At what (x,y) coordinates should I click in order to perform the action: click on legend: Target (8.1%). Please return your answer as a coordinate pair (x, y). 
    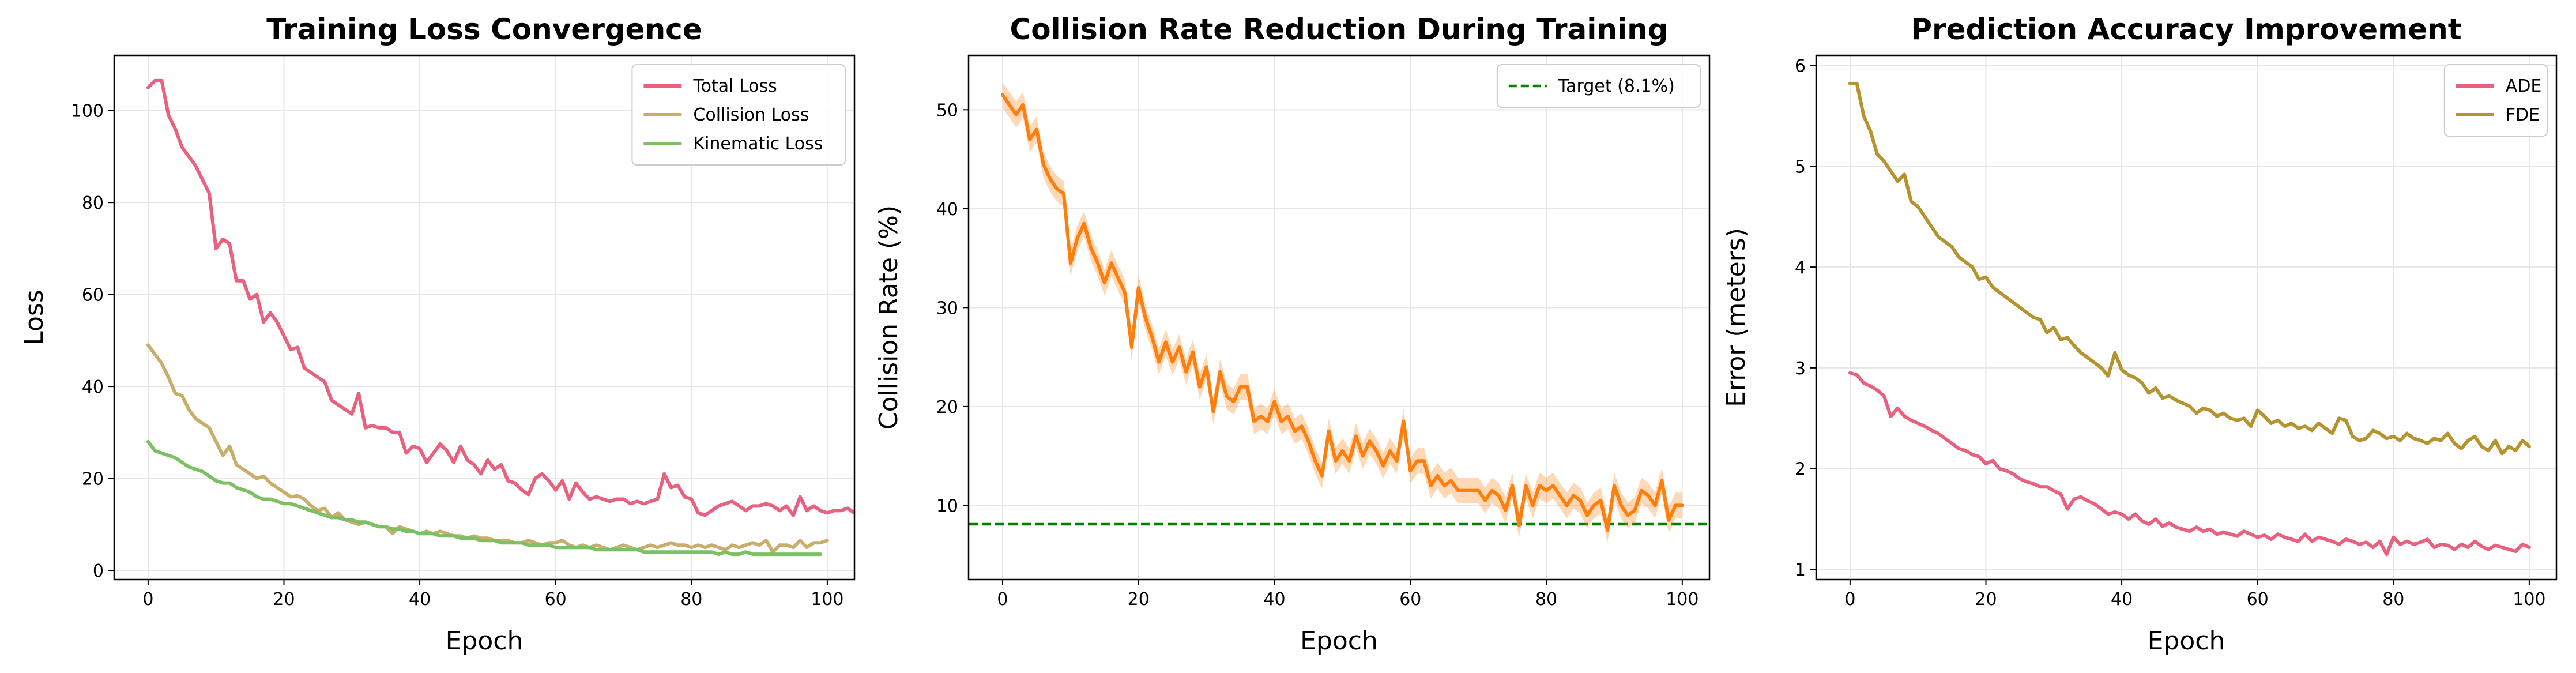
    Looking at the image, I should click on (1598, 86).